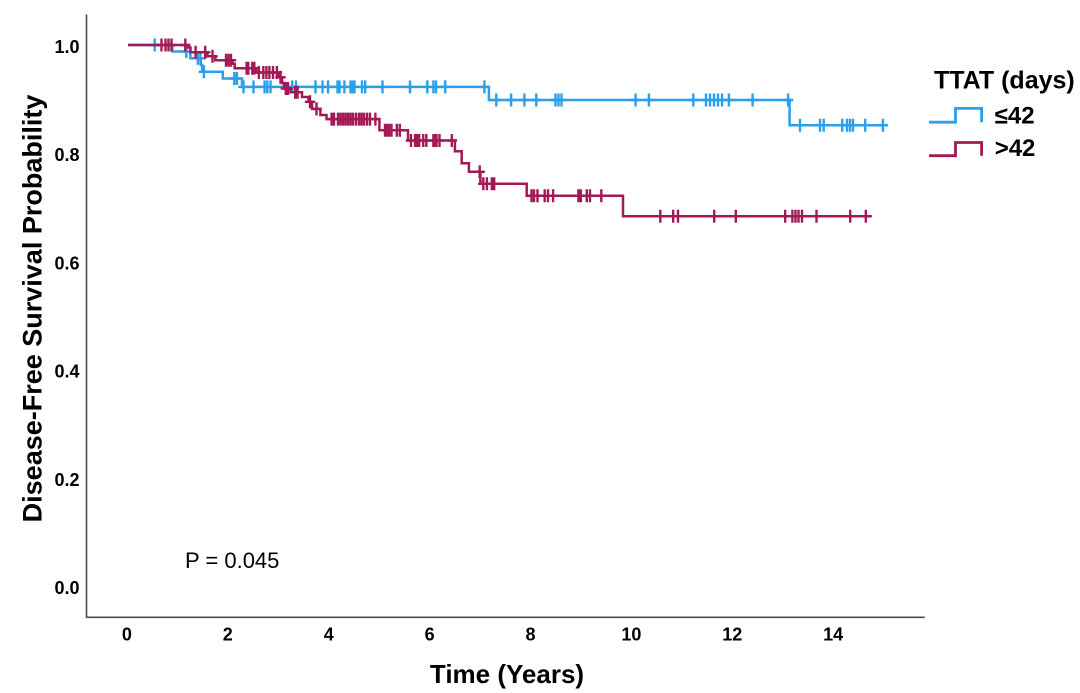 Image resolution: width=1080 pixels, height=693 pixels. Describe the element at coordinates (1015, 116) in the screenshot. I see `svg-text: ≤42` at that location.